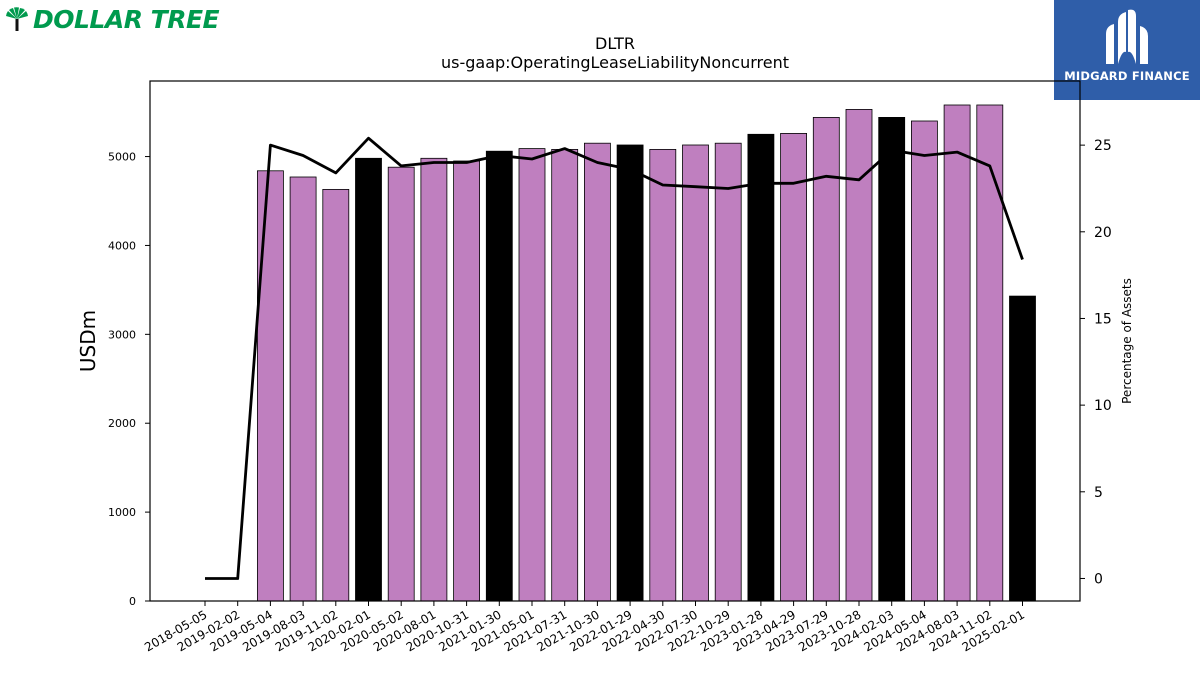  I want to click on y2-tick-label: 0, so click(1098, 579).